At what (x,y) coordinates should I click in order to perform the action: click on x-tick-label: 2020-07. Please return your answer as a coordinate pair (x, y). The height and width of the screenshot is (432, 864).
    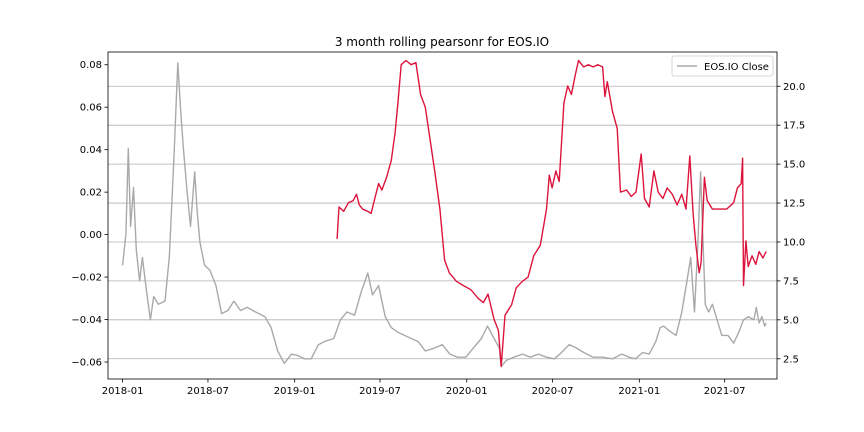
    Looking at the image, I should click on (553, 391).